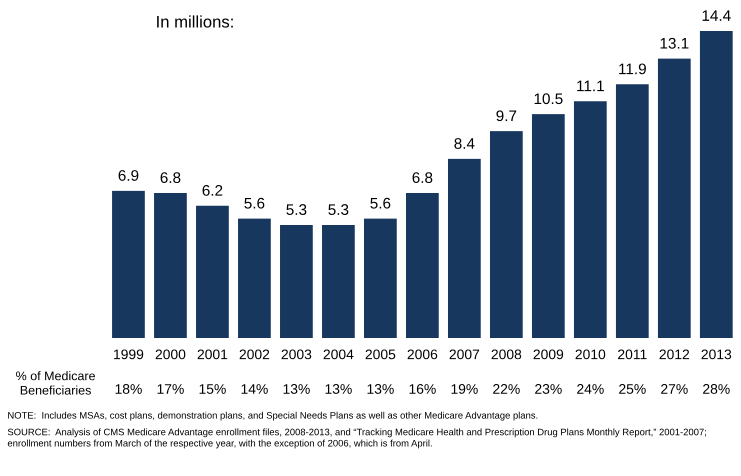 The height and width of the screenshot is (476, 741). What do you see at coordinates (255, 354) in the screenshot?
I see `x-tick-label: 2002` at bounding box center [255, 354].